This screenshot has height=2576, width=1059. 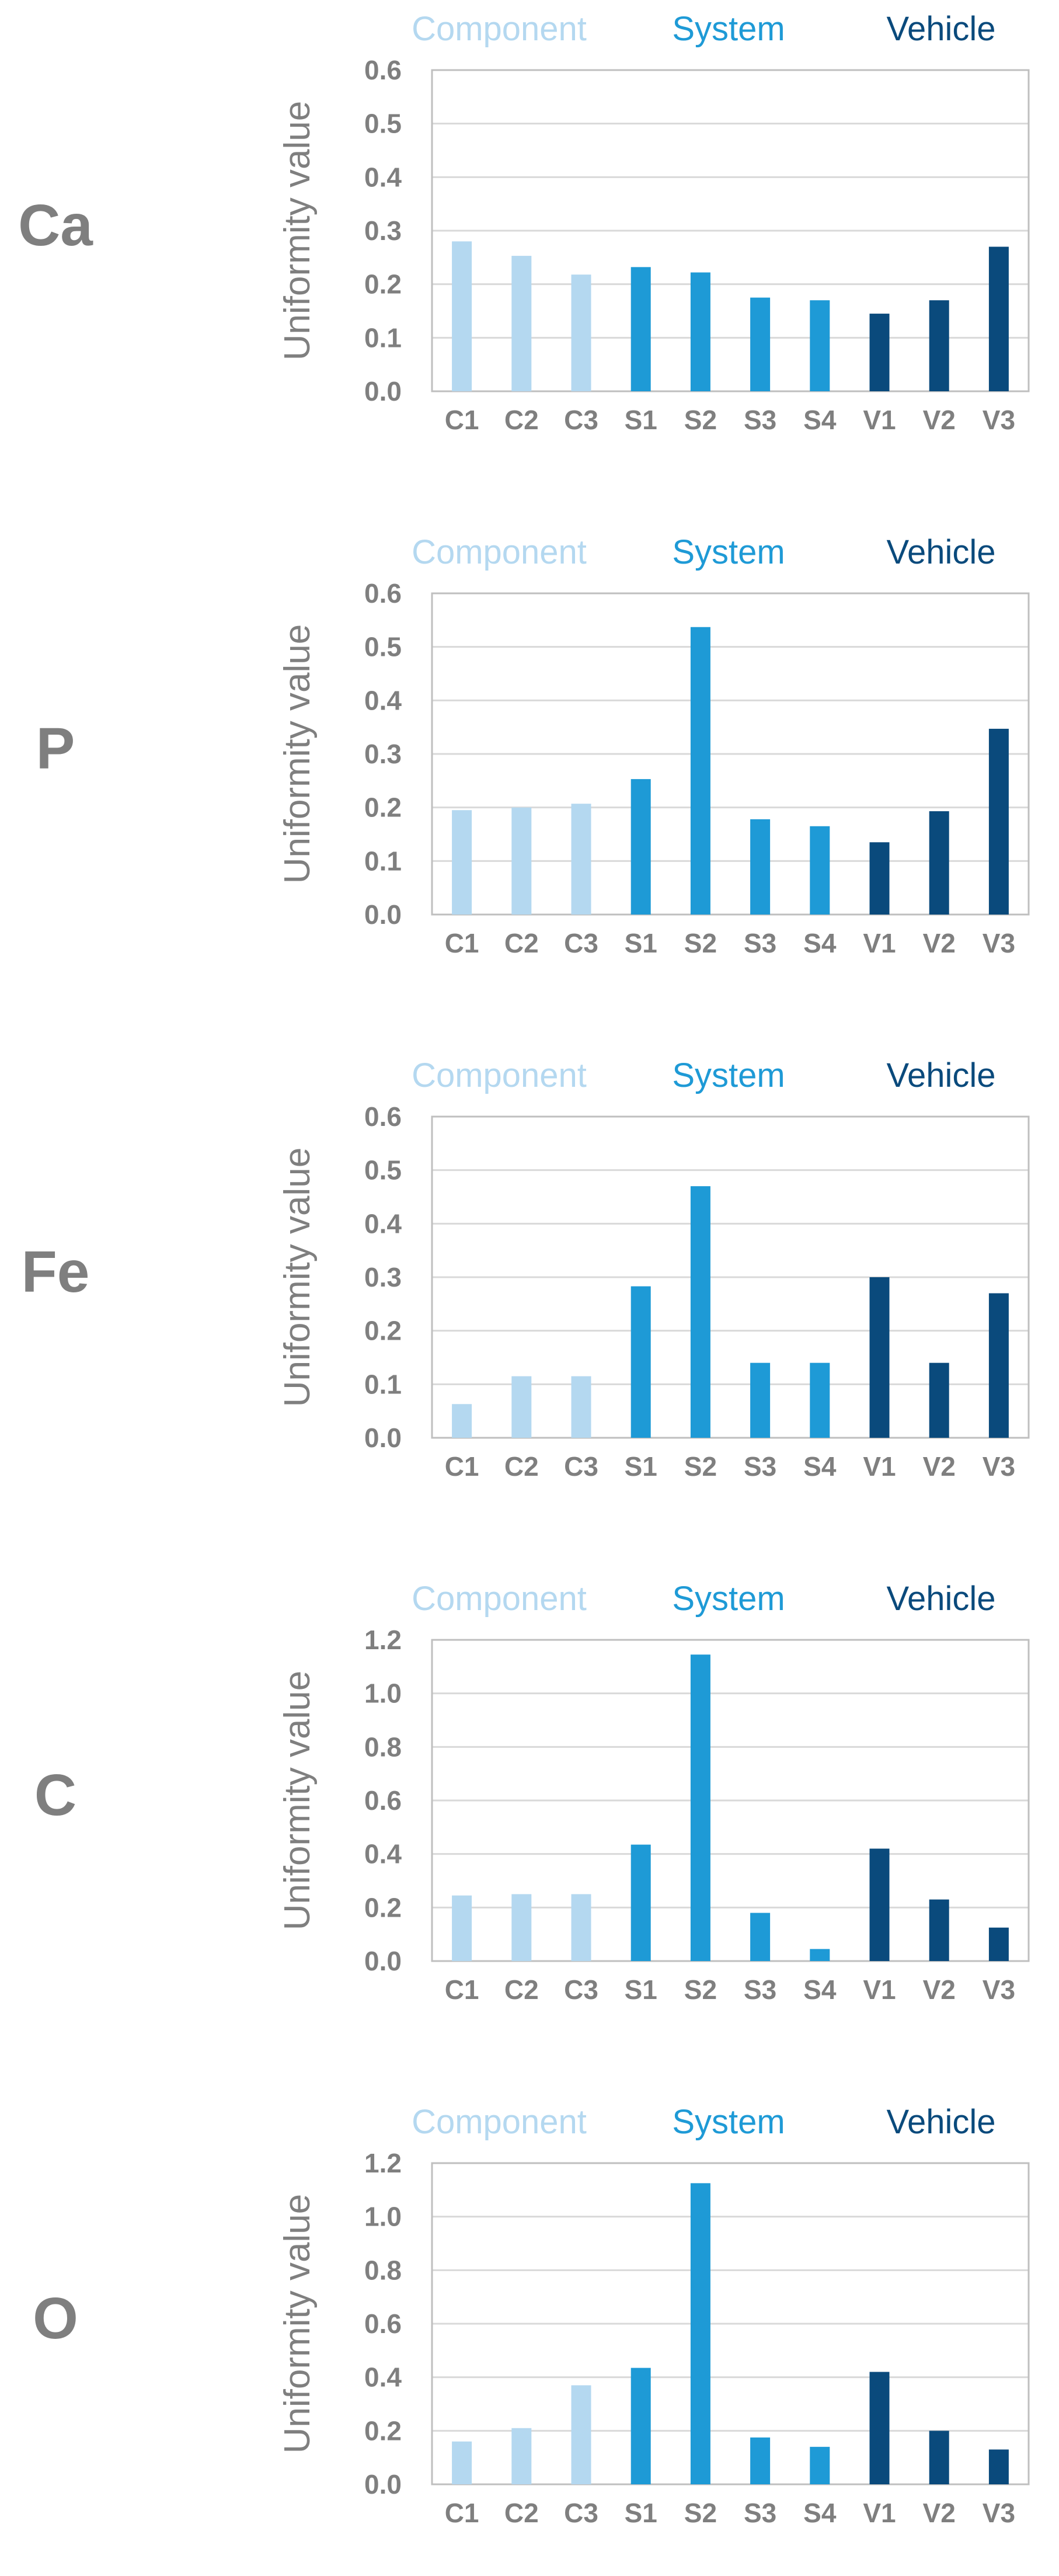 I want to click on y-tick-label: 1.2, so click(x=383, y=1640).